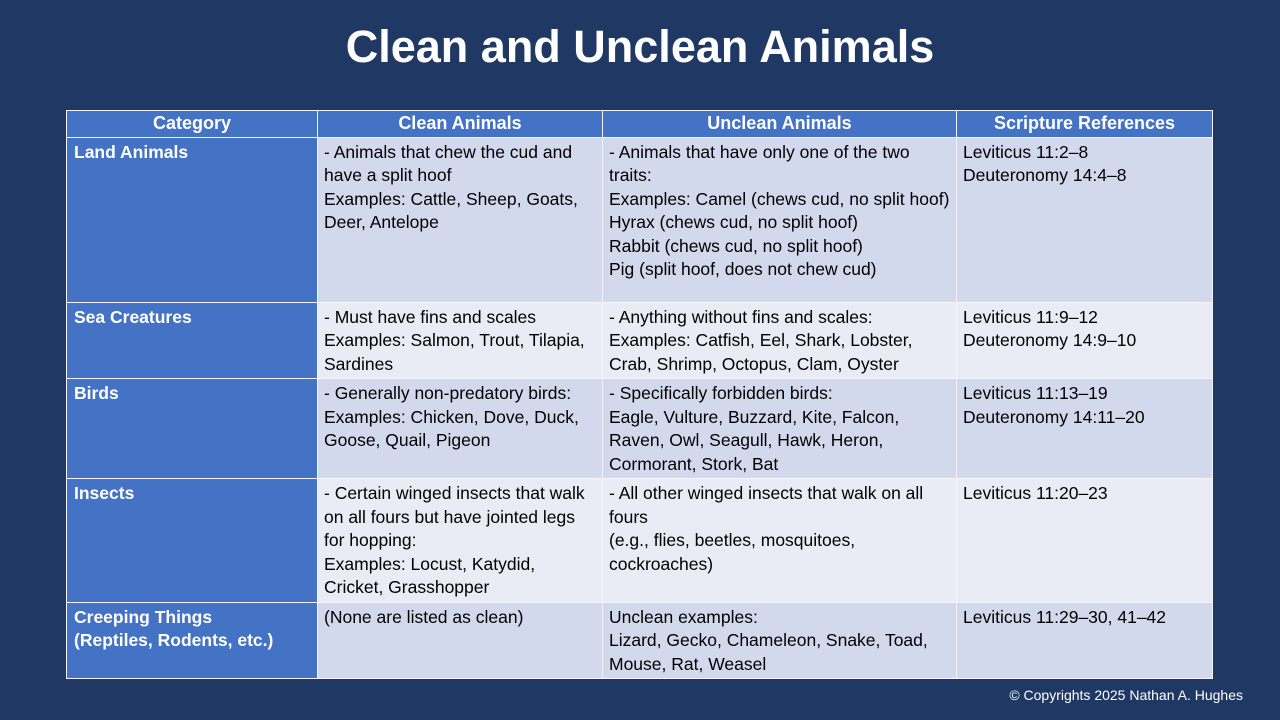  Describe the element at coordinates (1084, 340) in the screenshot. I see `cell-scripture-sea-creatures: Leviticus 11:9–12 Deuteronomy 14:9–10` at that location.